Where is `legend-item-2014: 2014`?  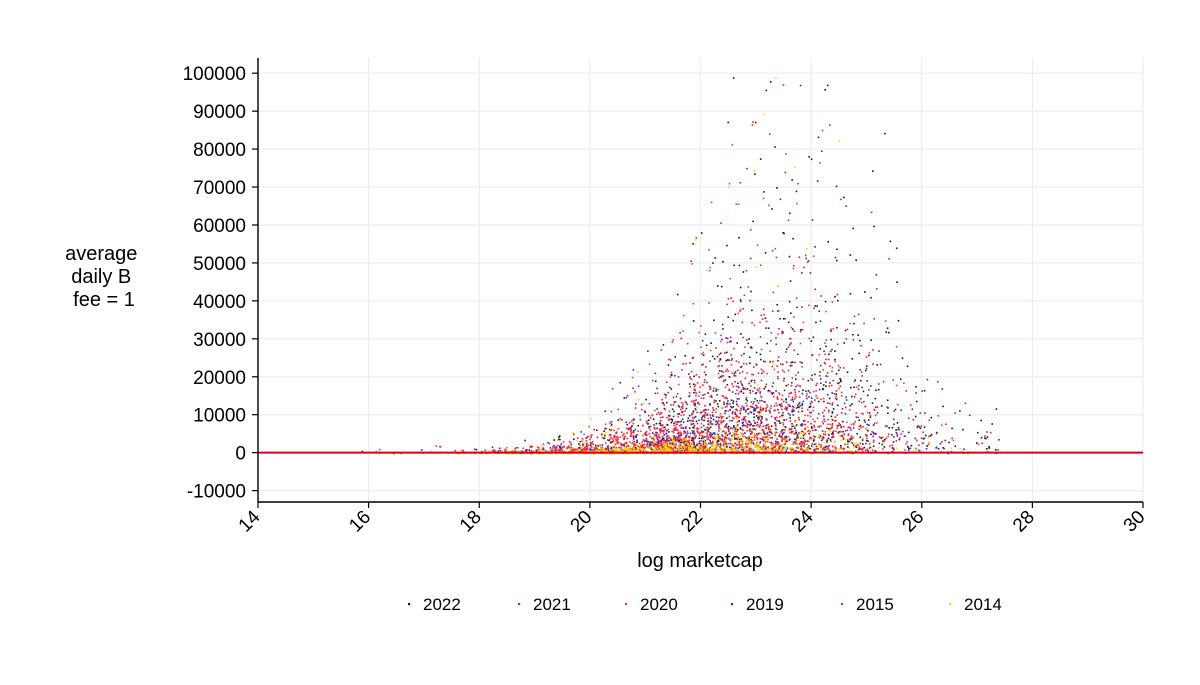 legend-item-2014: 2014 is located at coordinates (975, 604).